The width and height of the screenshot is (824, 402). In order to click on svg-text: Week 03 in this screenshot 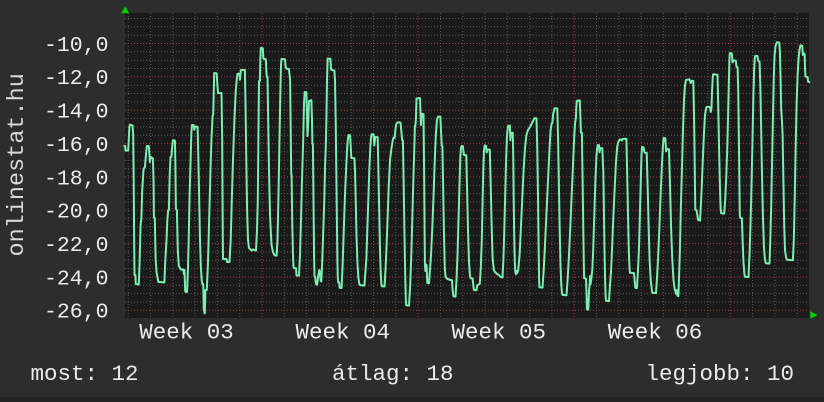, I will do `click(186, 333)`.